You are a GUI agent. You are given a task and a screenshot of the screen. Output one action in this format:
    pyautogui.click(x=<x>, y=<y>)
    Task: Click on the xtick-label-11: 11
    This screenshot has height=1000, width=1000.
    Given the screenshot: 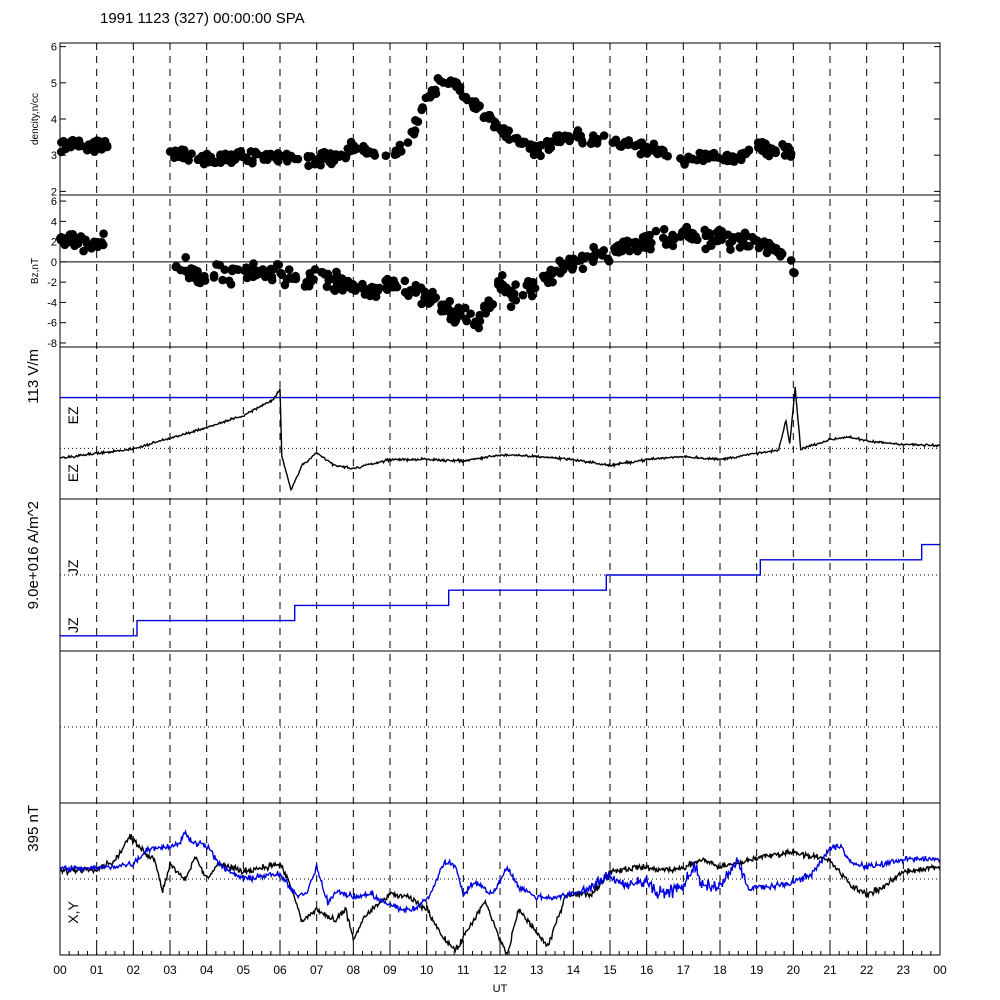 What is the action you would take?
    pyautogui.click(x=463, y=970)
    